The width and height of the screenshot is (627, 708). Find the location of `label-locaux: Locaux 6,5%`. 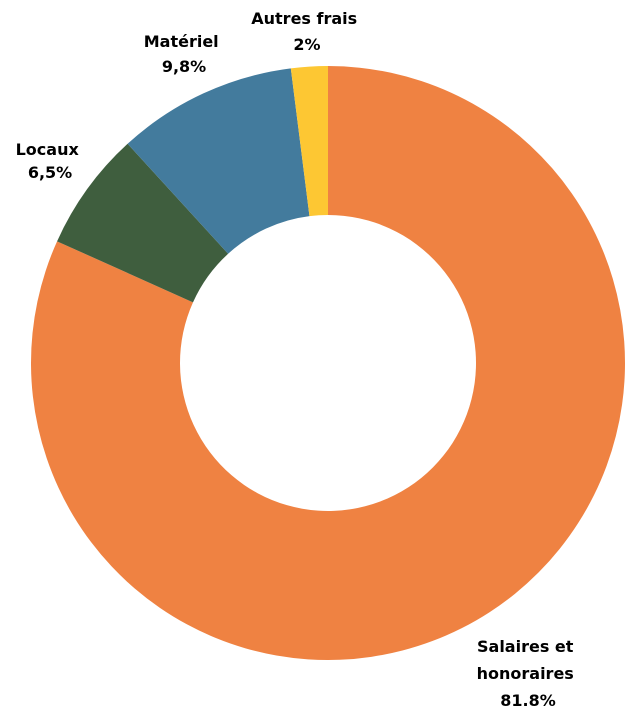

label-locaux: Locaux 6,5% is located at coordinates (50, 161).